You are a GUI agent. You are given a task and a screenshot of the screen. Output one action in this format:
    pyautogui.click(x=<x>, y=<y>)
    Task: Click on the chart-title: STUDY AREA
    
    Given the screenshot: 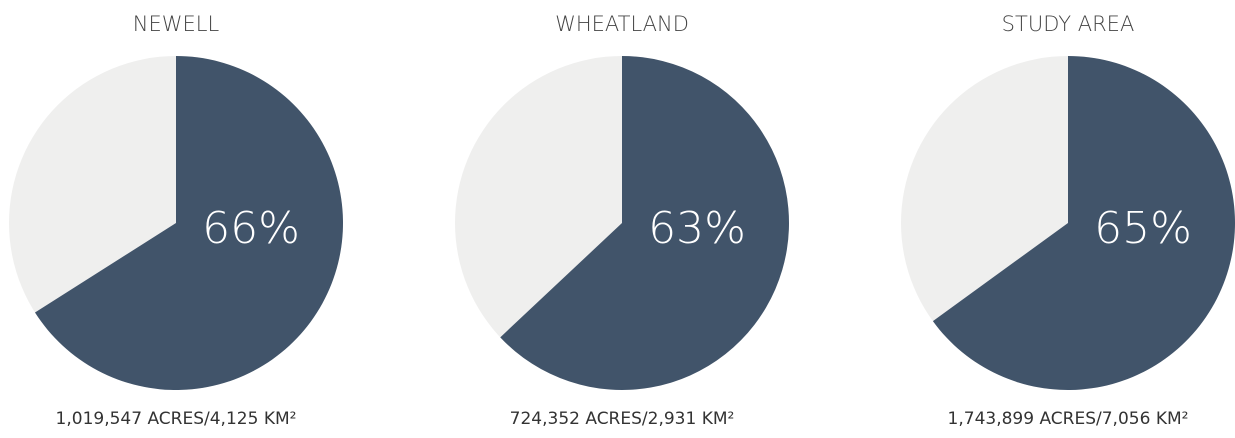 What is the action you would take?
    pyautogui.click(x=1068, y=24)
    